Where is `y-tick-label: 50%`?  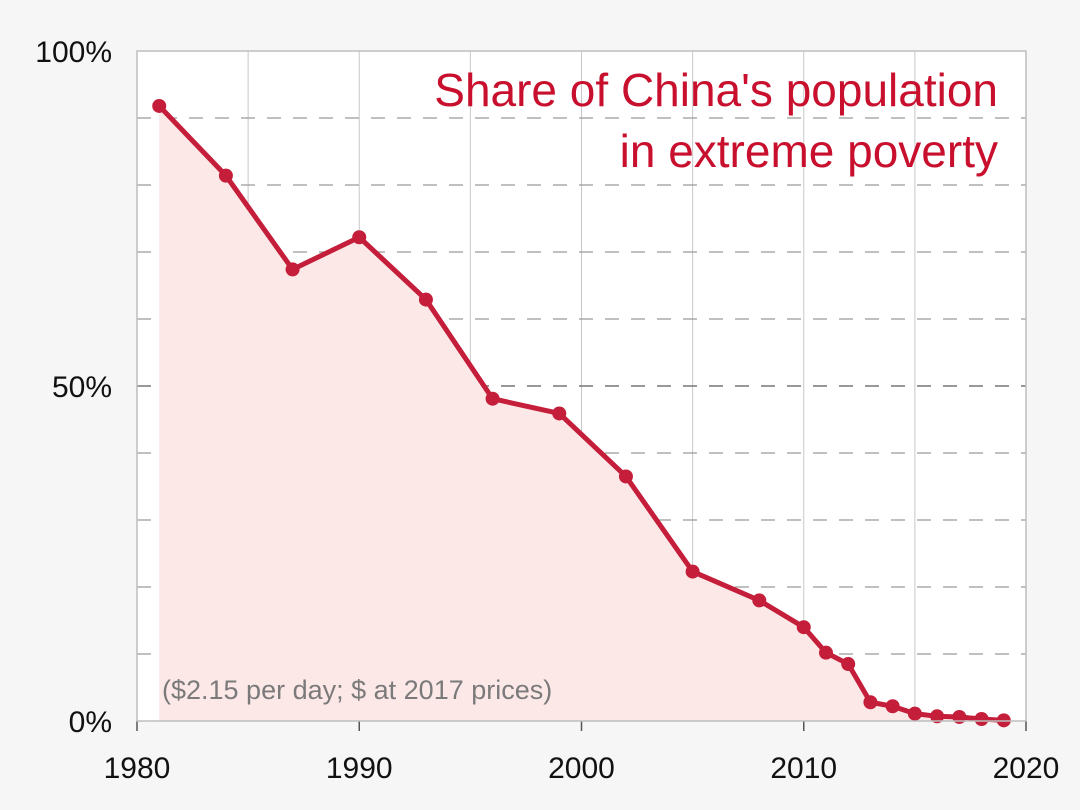
y-tick-label: 50% is located at coordinates (82, 387).